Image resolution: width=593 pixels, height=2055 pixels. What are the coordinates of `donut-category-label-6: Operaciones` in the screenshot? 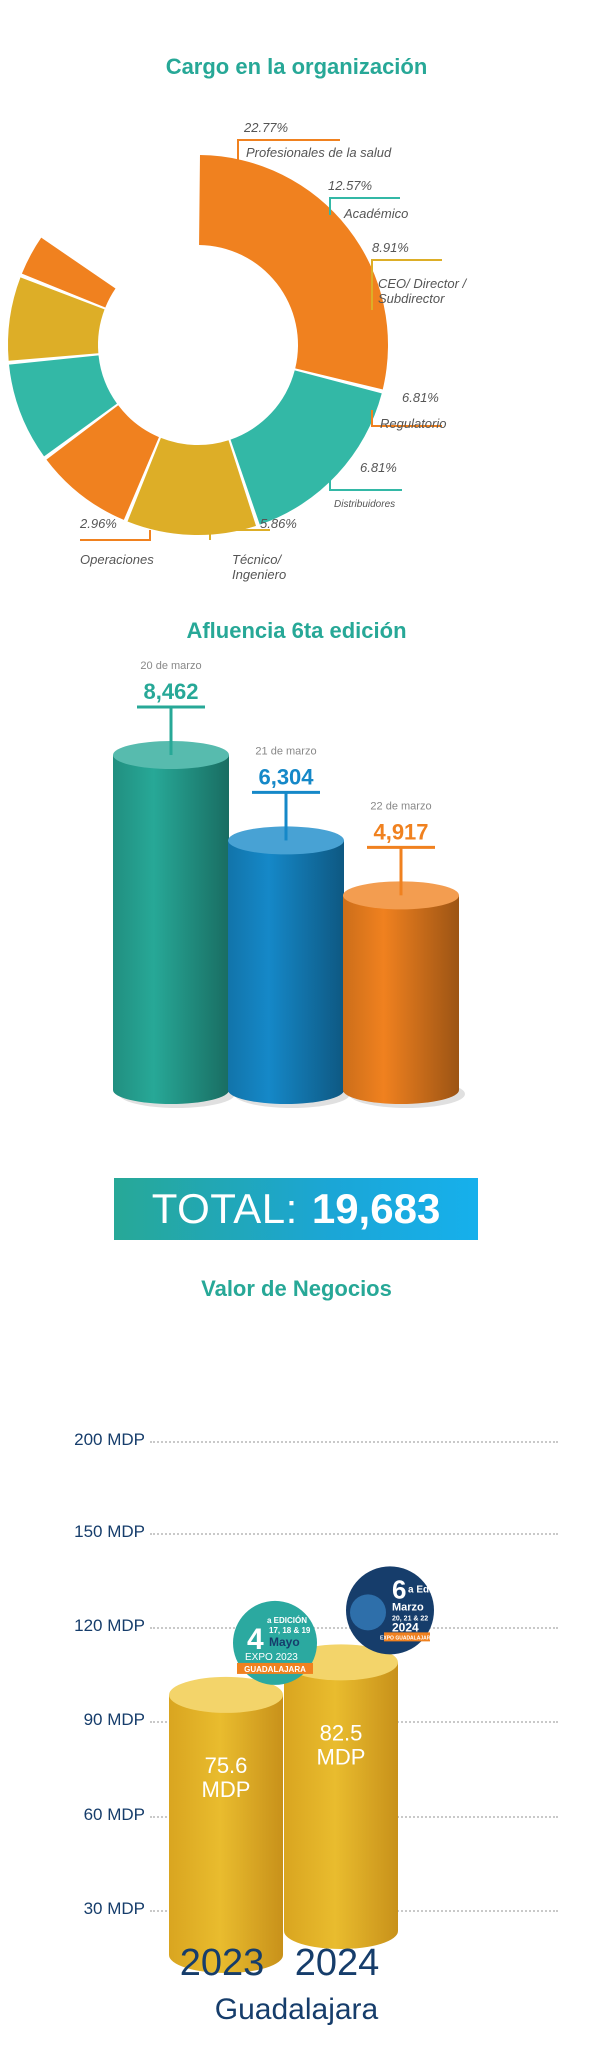 It's located at (117, 559).